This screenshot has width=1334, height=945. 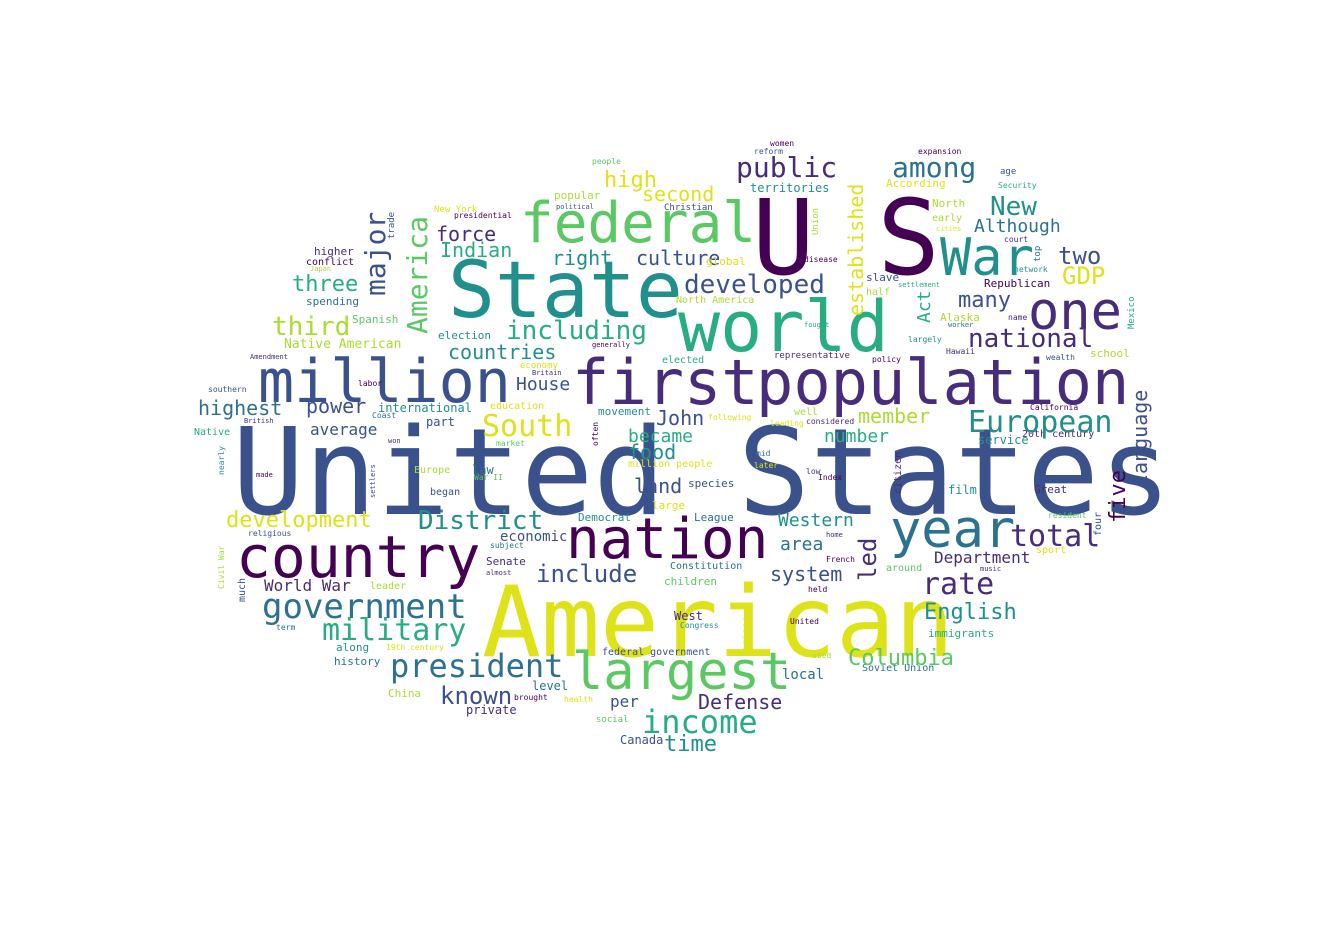 What do you see at coordinates (1075, 312) in the screenshot?
I see `word-12: one` at bounding box center [1075, 312].